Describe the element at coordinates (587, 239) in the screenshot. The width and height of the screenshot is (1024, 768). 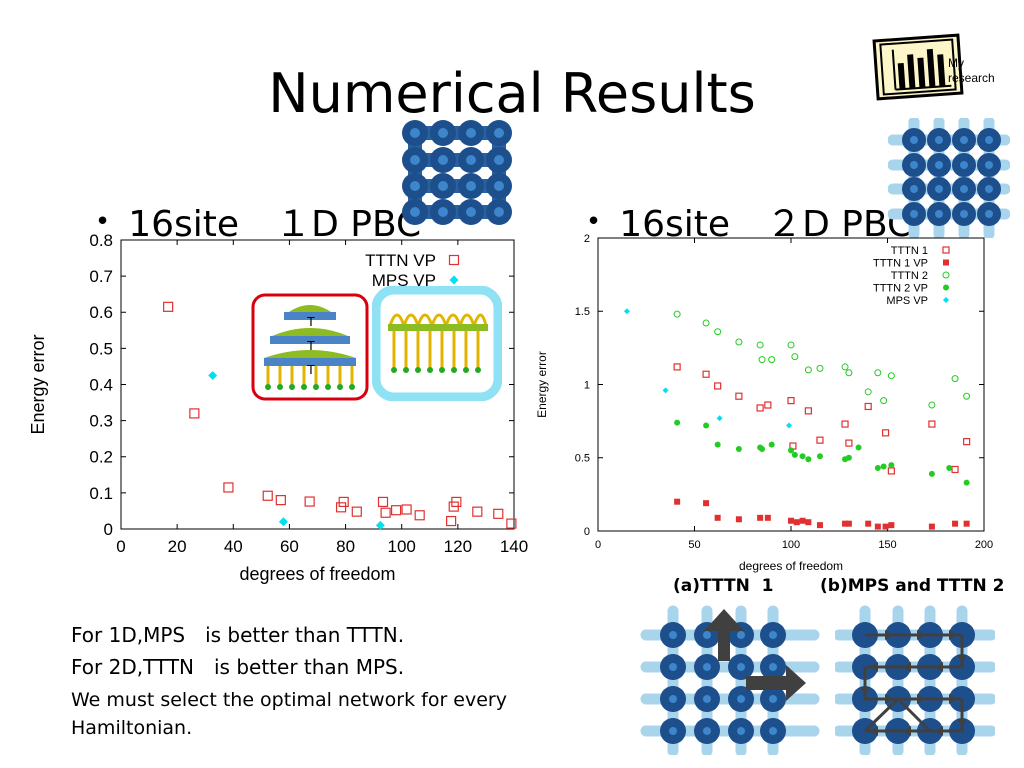
I see `y-tick-label: 2` at that location.